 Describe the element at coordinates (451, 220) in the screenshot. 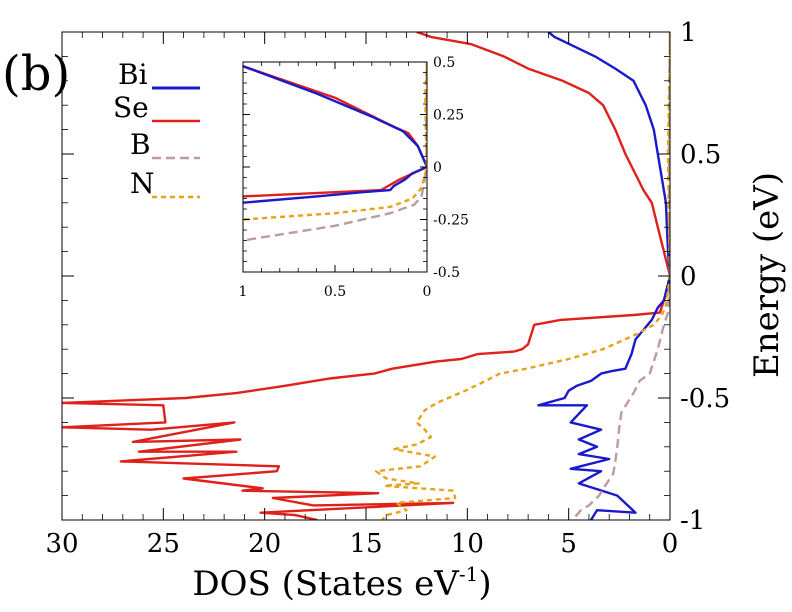

I see `inset-y-tick-label: -0.25` at that location.